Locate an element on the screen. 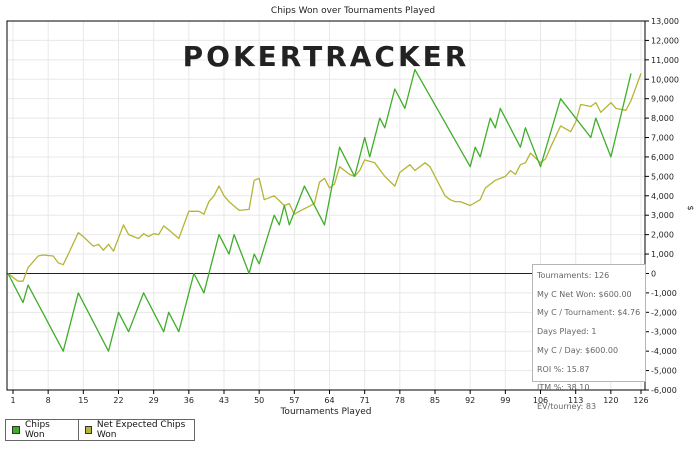  pokertracker-watermark: POKERTRACKER is located at coordinates (326, 56).